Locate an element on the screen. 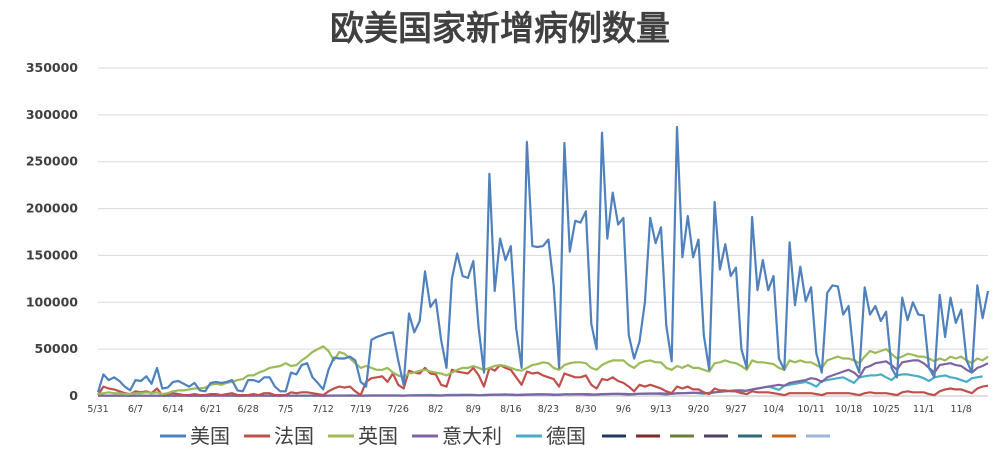  legend-label: 意大利 is located at coordinates (472, 436).